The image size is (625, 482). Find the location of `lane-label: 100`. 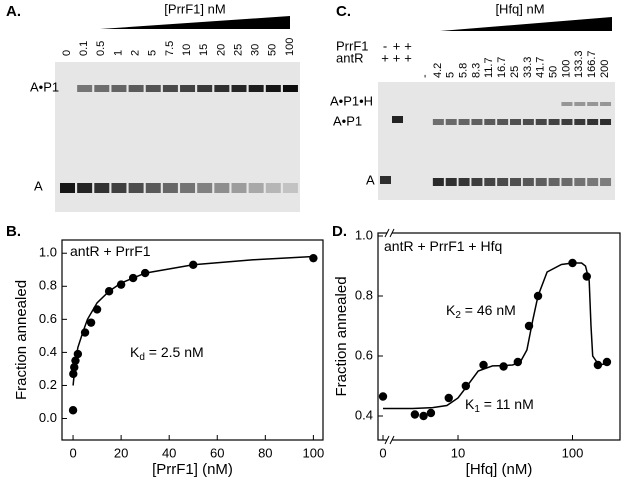

lane-label: 100 is located at coordinates (566, 69).